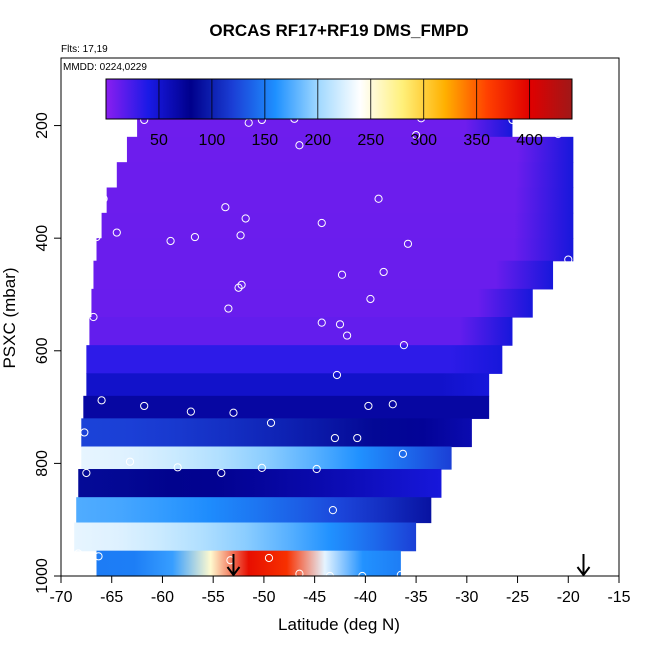  Describe the element at coordinates (317, 140) in the screenshot. I see `colorbar-tick-label: 200` at that location.